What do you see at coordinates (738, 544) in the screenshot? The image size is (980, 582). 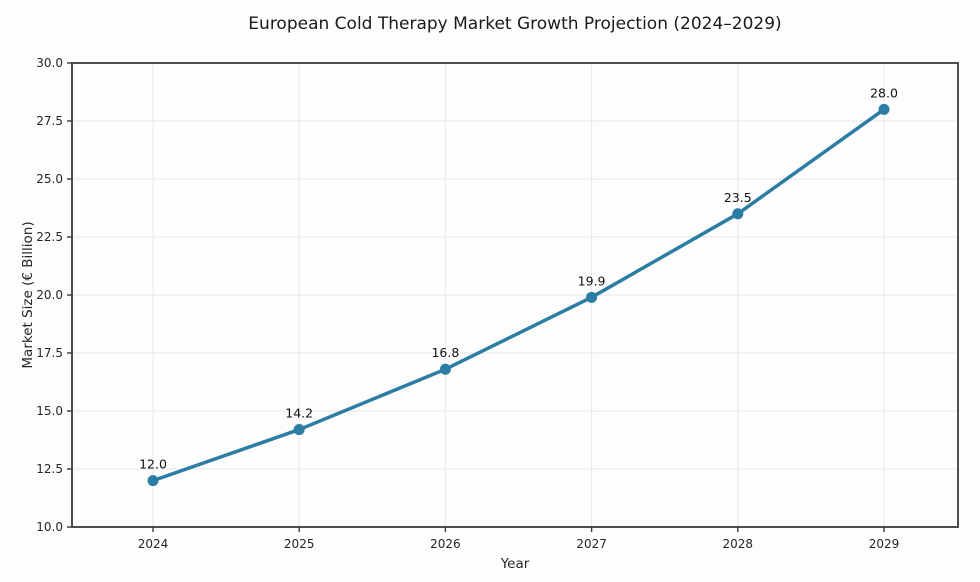 I see `x-tick-label: 2028` at bounding box center [738, 544].